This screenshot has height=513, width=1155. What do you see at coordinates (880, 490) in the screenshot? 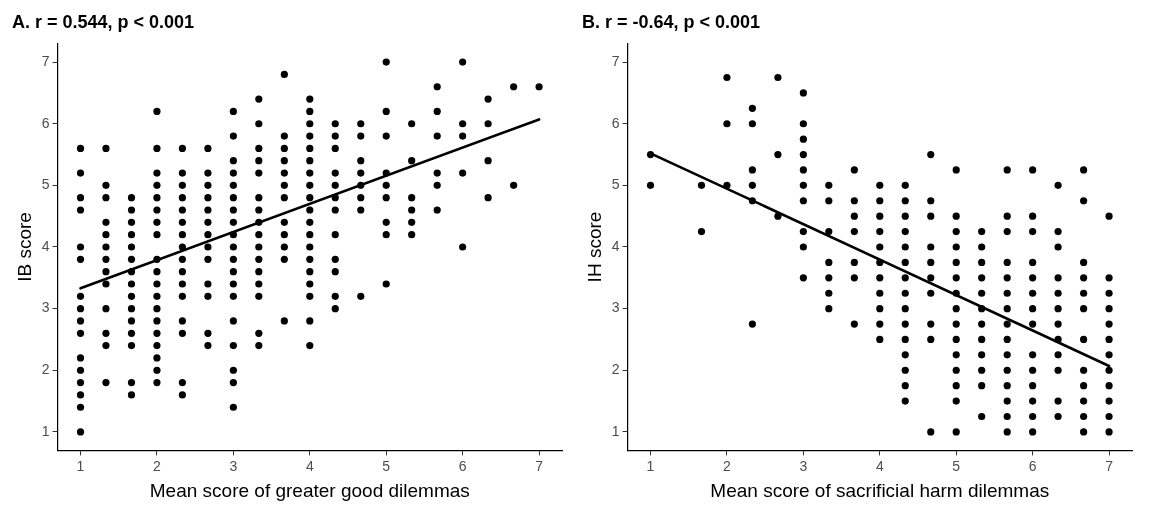
I see `x-axis-title: Mean score of sacrificial harm dilemmas` at bounding box center [880, 490].